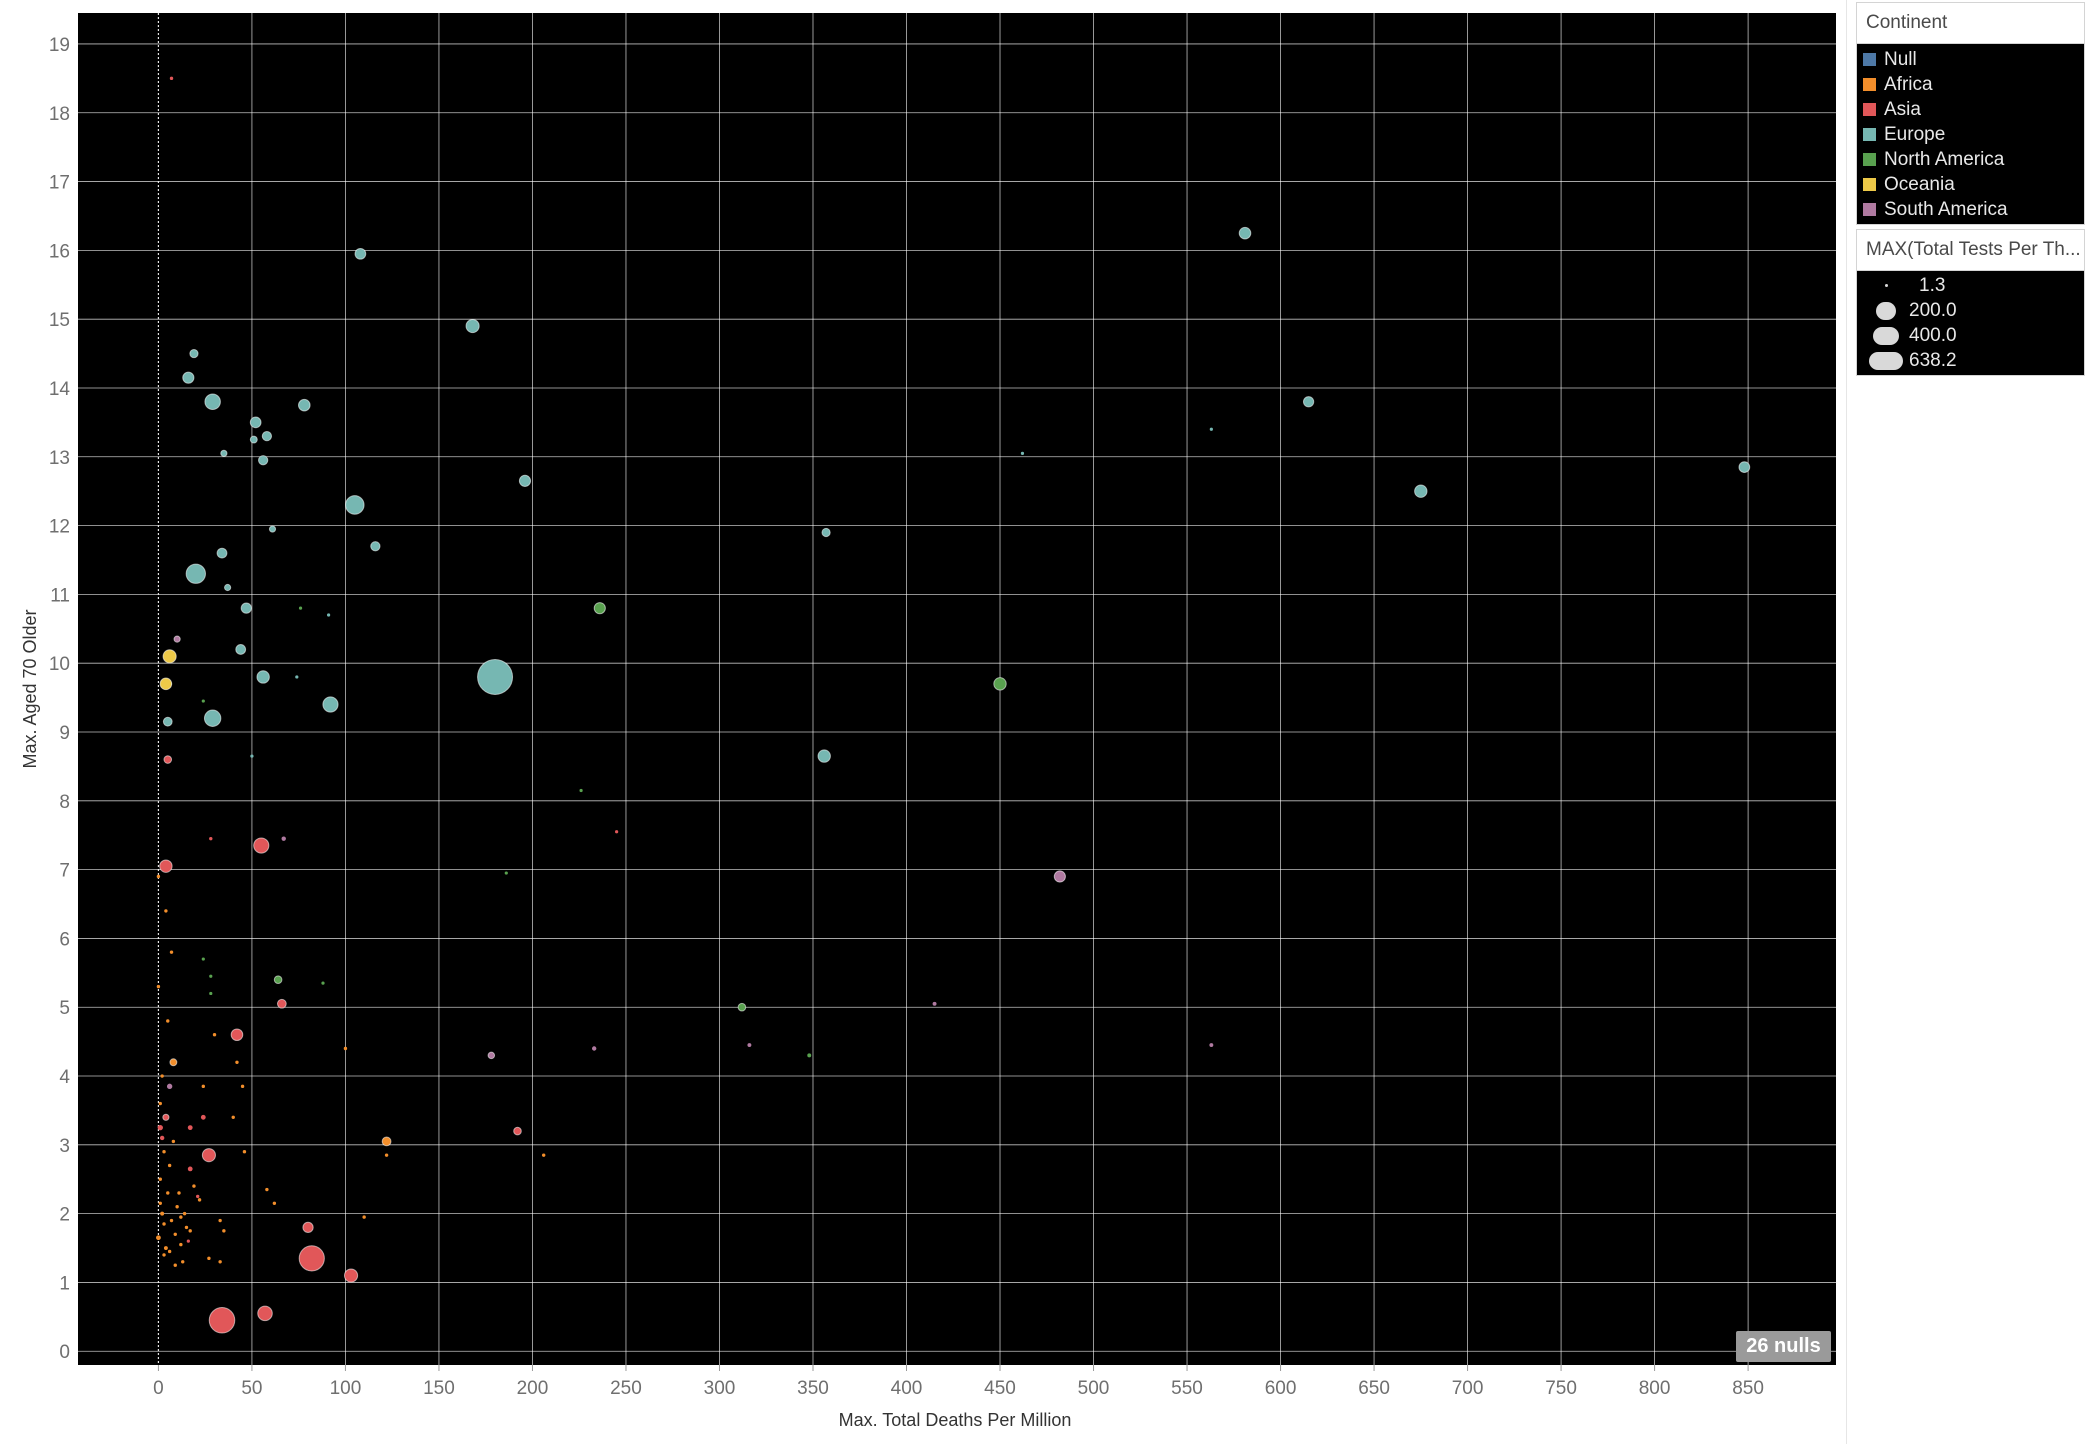  What do you see at coordinates (1970, 360) in the screenshot?
I see `size-legend-item: 638.2` at bounding box center [1970, 360].